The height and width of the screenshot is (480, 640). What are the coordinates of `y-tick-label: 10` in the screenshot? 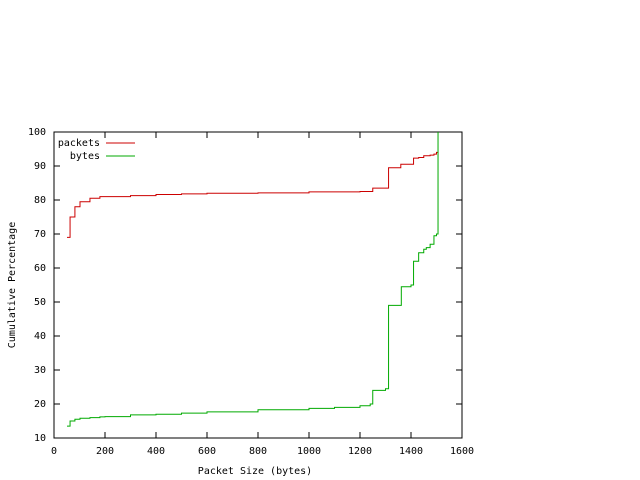 It's located at (40, 438).